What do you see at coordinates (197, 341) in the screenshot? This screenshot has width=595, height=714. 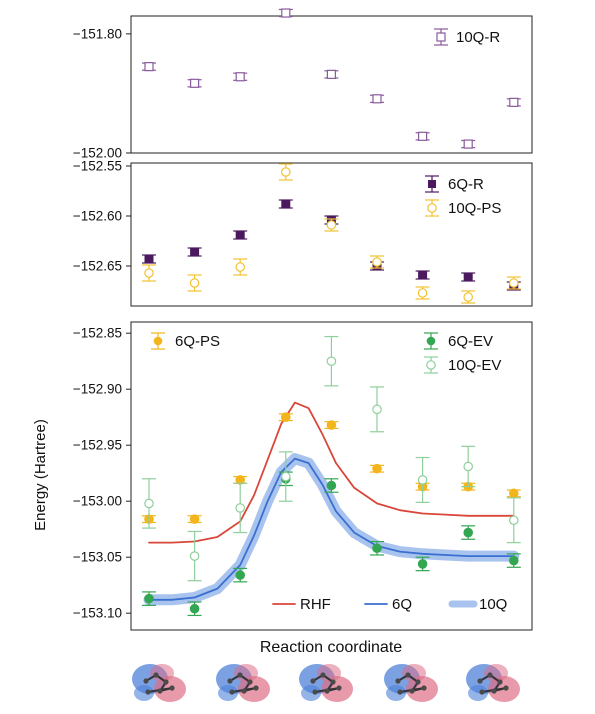 I see `legend-label: 6Q-PS` at bounding box center [197, 341].